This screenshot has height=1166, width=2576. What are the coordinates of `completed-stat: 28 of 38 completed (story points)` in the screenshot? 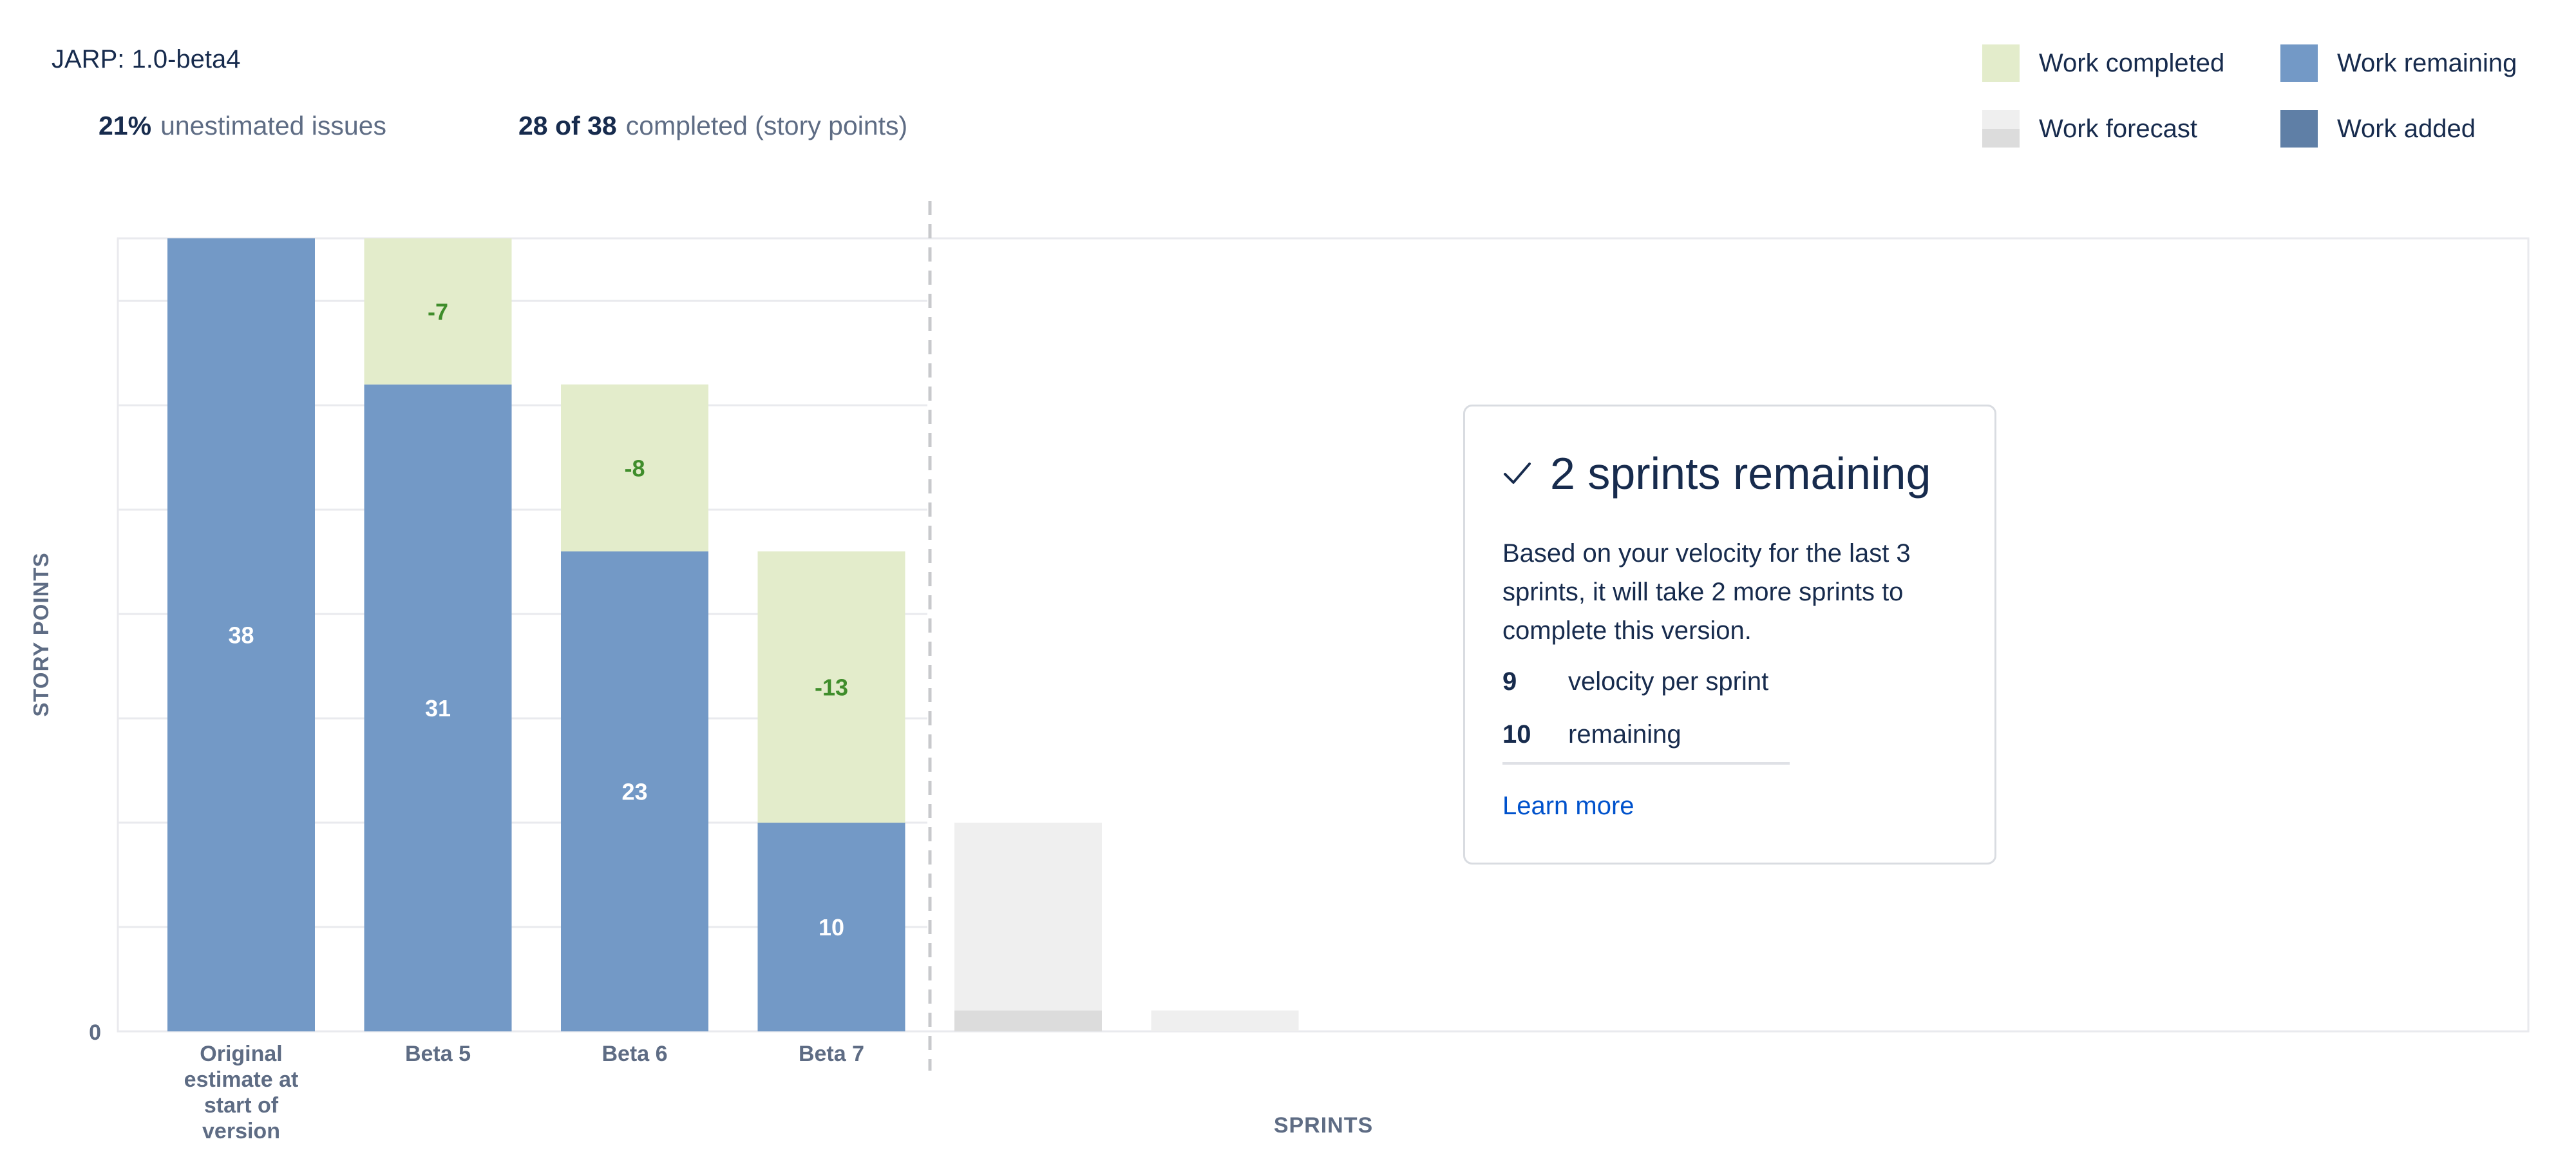 It's located at (713, 126).